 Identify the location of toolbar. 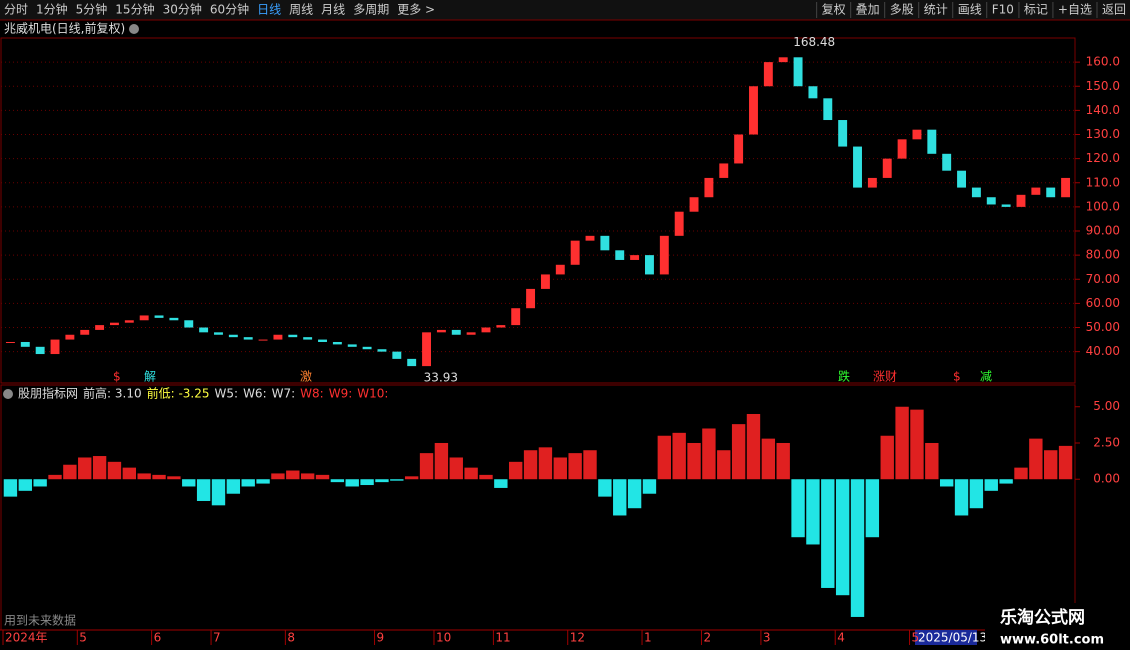
(565, 10).